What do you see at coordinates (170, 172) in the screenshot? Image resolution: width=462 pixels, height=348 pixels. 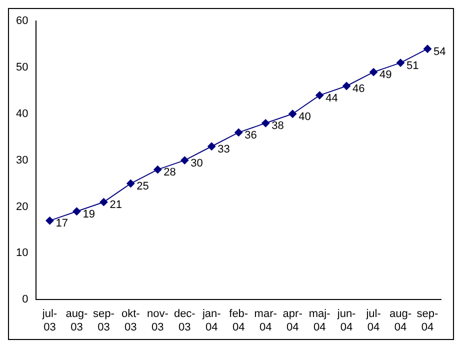 I see `data-label: 28` at bounding box center [170, 172].